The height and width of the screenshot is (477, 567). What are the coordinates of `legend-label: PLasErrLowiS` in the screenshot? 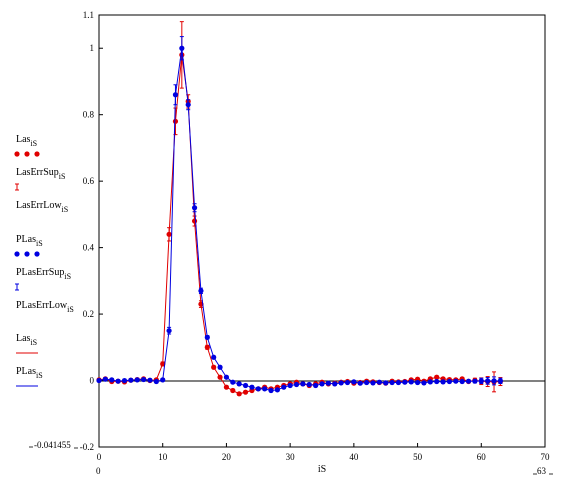 It's located at (45, 307).